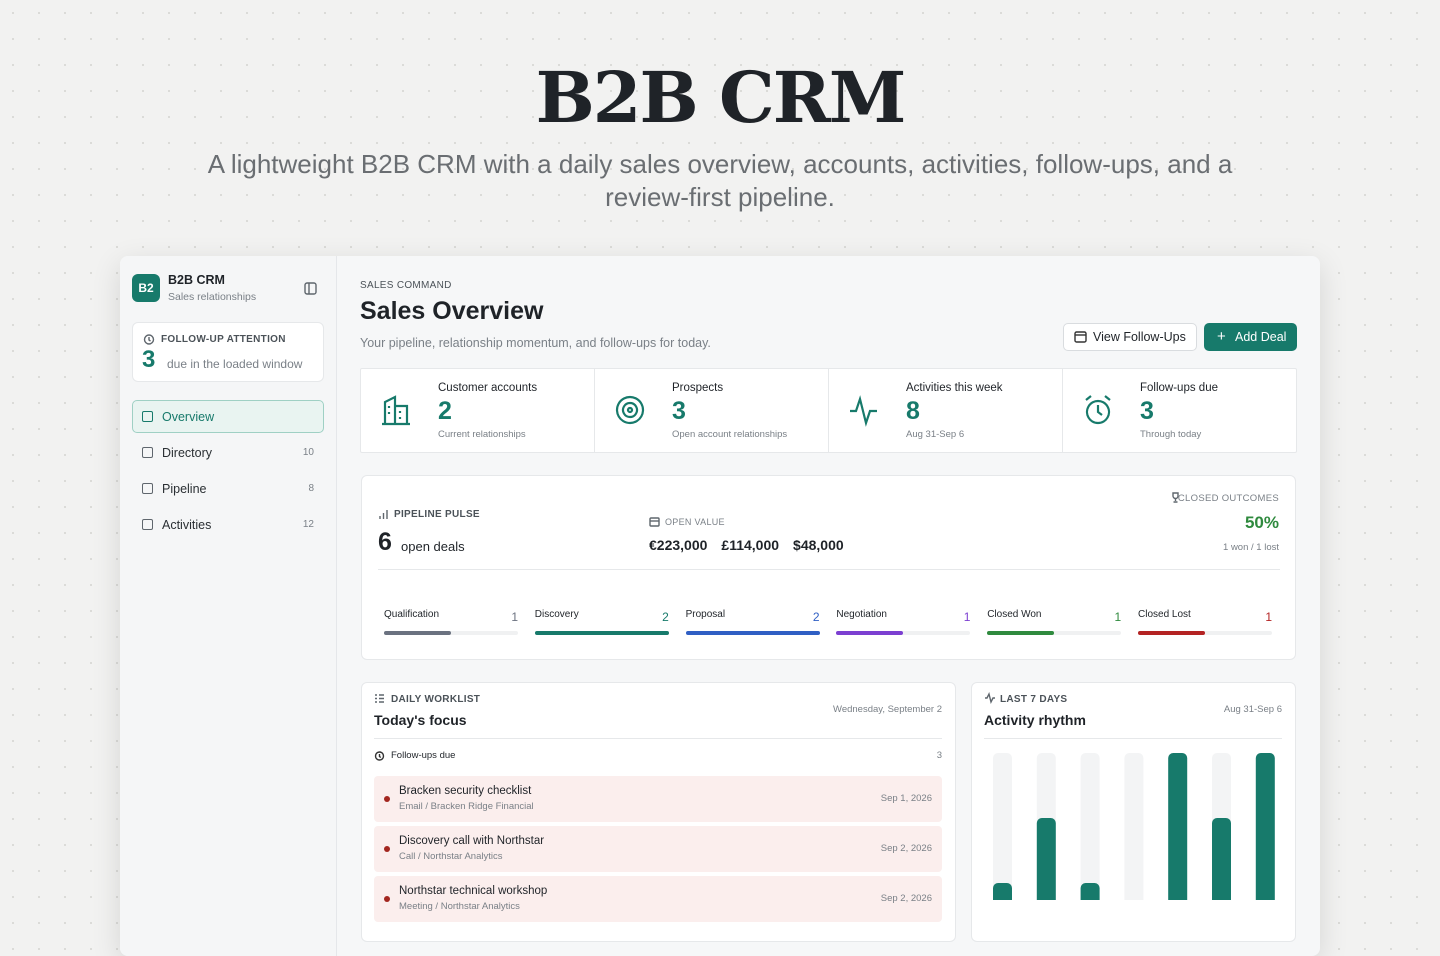 The width and height of the screenshot is (1440, 956). I want to click on stage-count: 2, so click(816, 617).